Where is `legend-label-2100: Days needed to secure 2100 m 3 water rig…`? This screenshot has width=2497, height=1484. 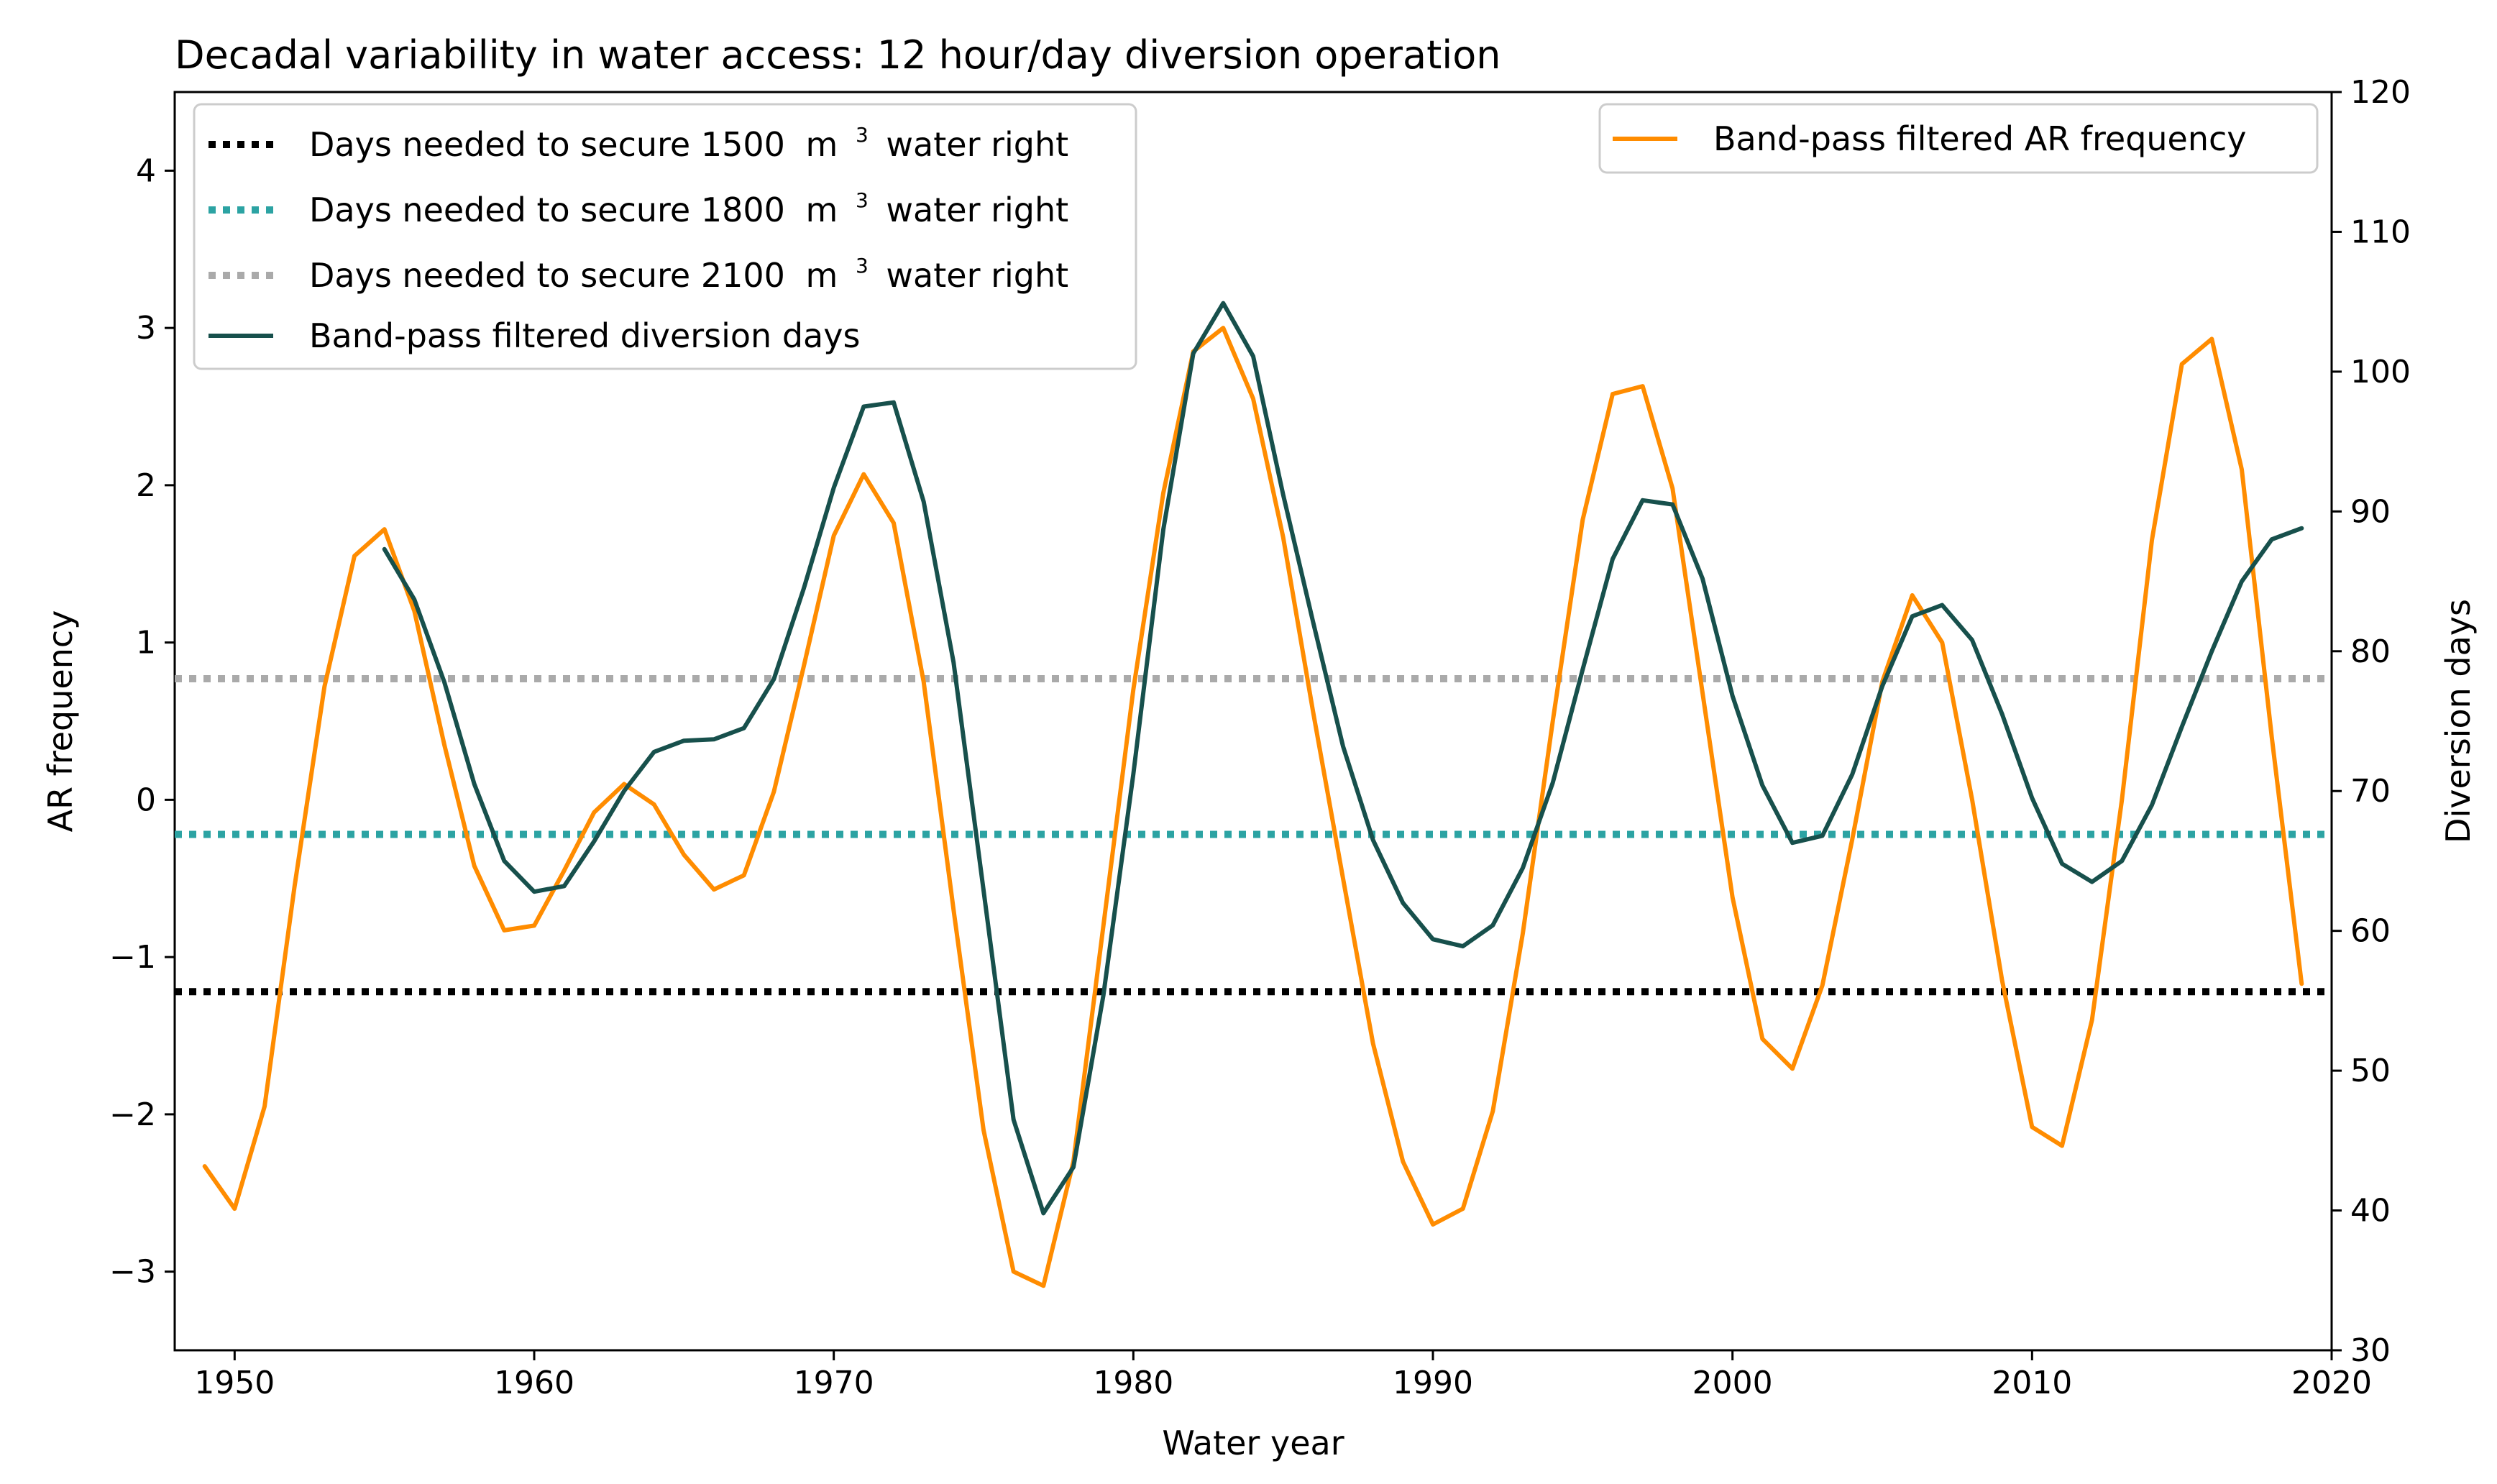 legend-label-2100: Days needed to secure 2100 m 3 water rig… is located at coordinates (688, 268).